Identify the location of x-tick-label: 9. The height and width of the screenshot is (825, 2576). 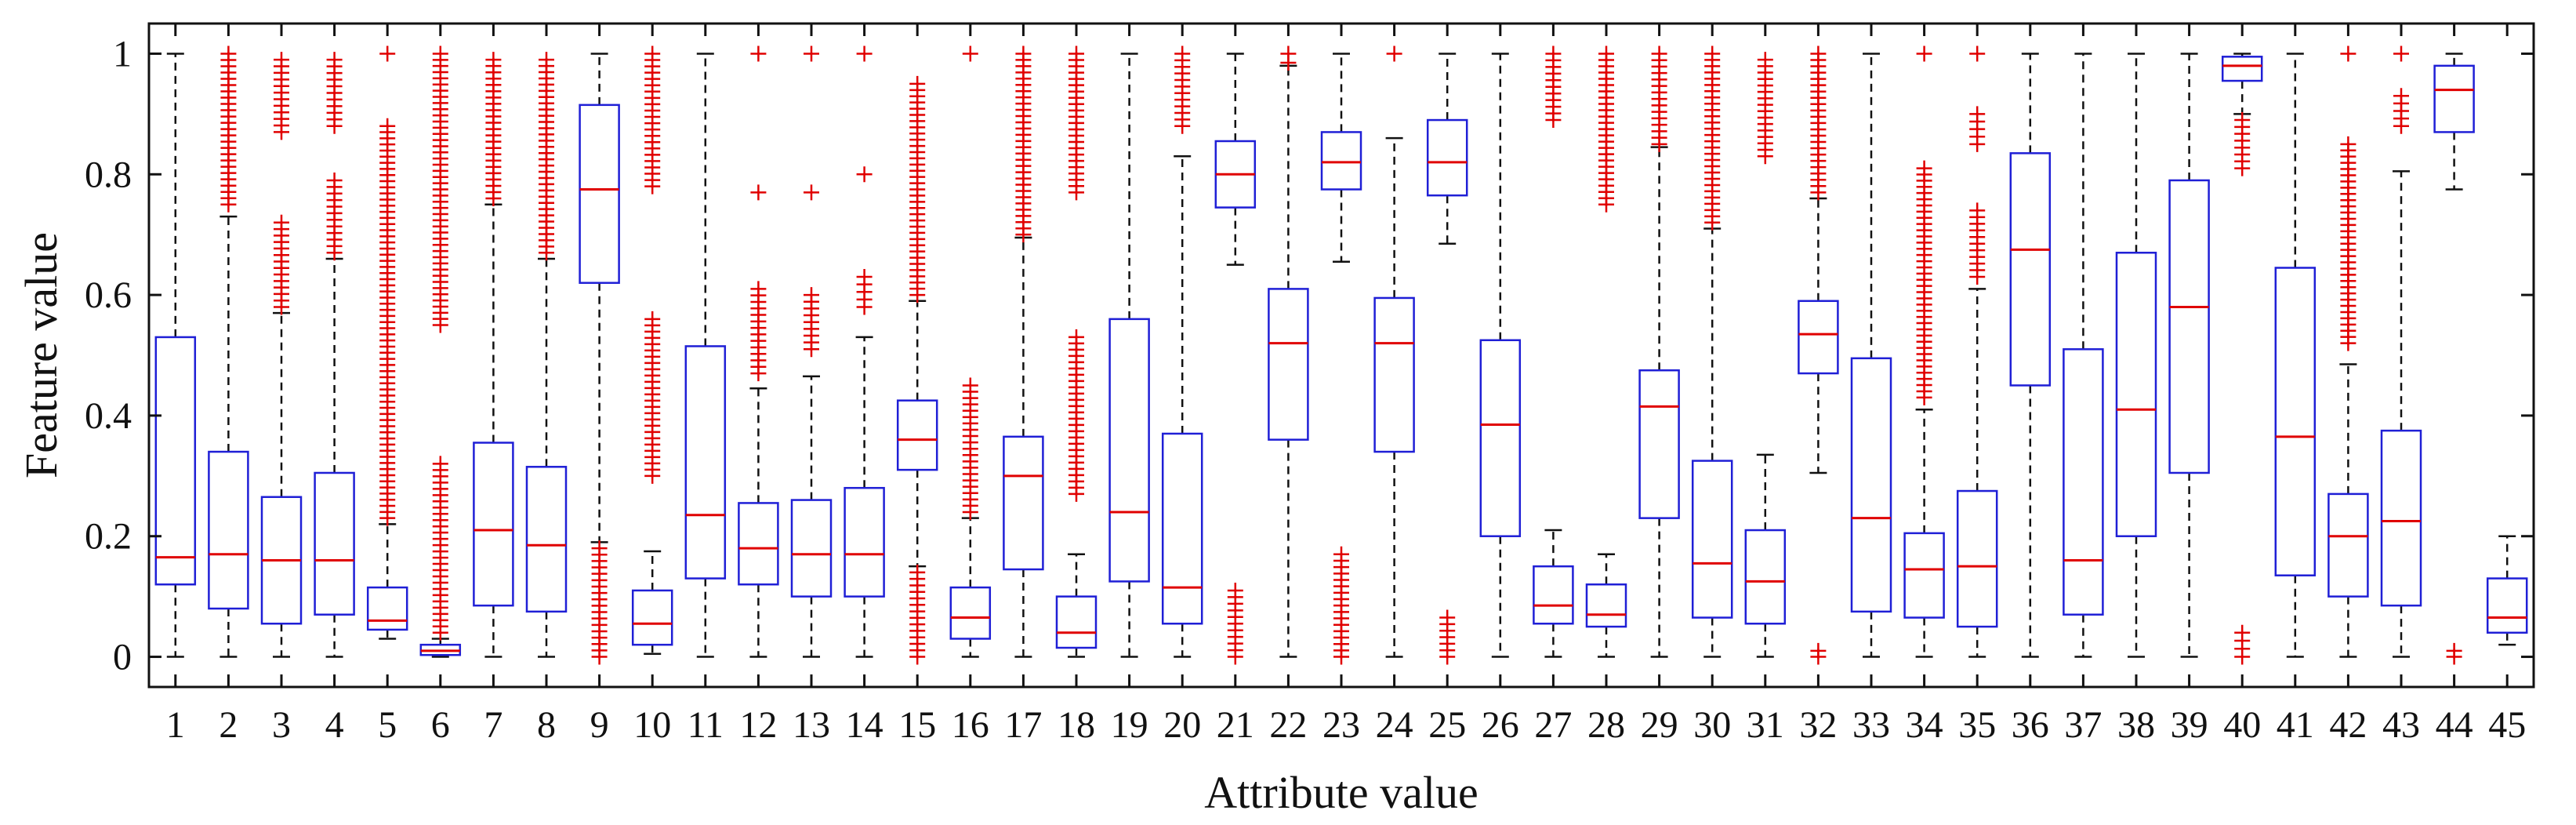
(600, 725).